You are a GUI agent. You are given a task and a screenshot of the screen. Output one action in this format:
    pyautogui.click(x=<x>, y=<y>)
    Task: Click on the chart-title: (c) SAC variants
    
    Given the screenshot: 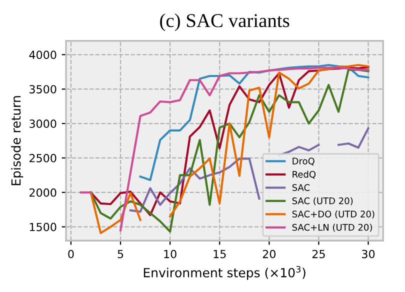 What is the action you would take?
    pyautogui.click(x=225, y=23)
    